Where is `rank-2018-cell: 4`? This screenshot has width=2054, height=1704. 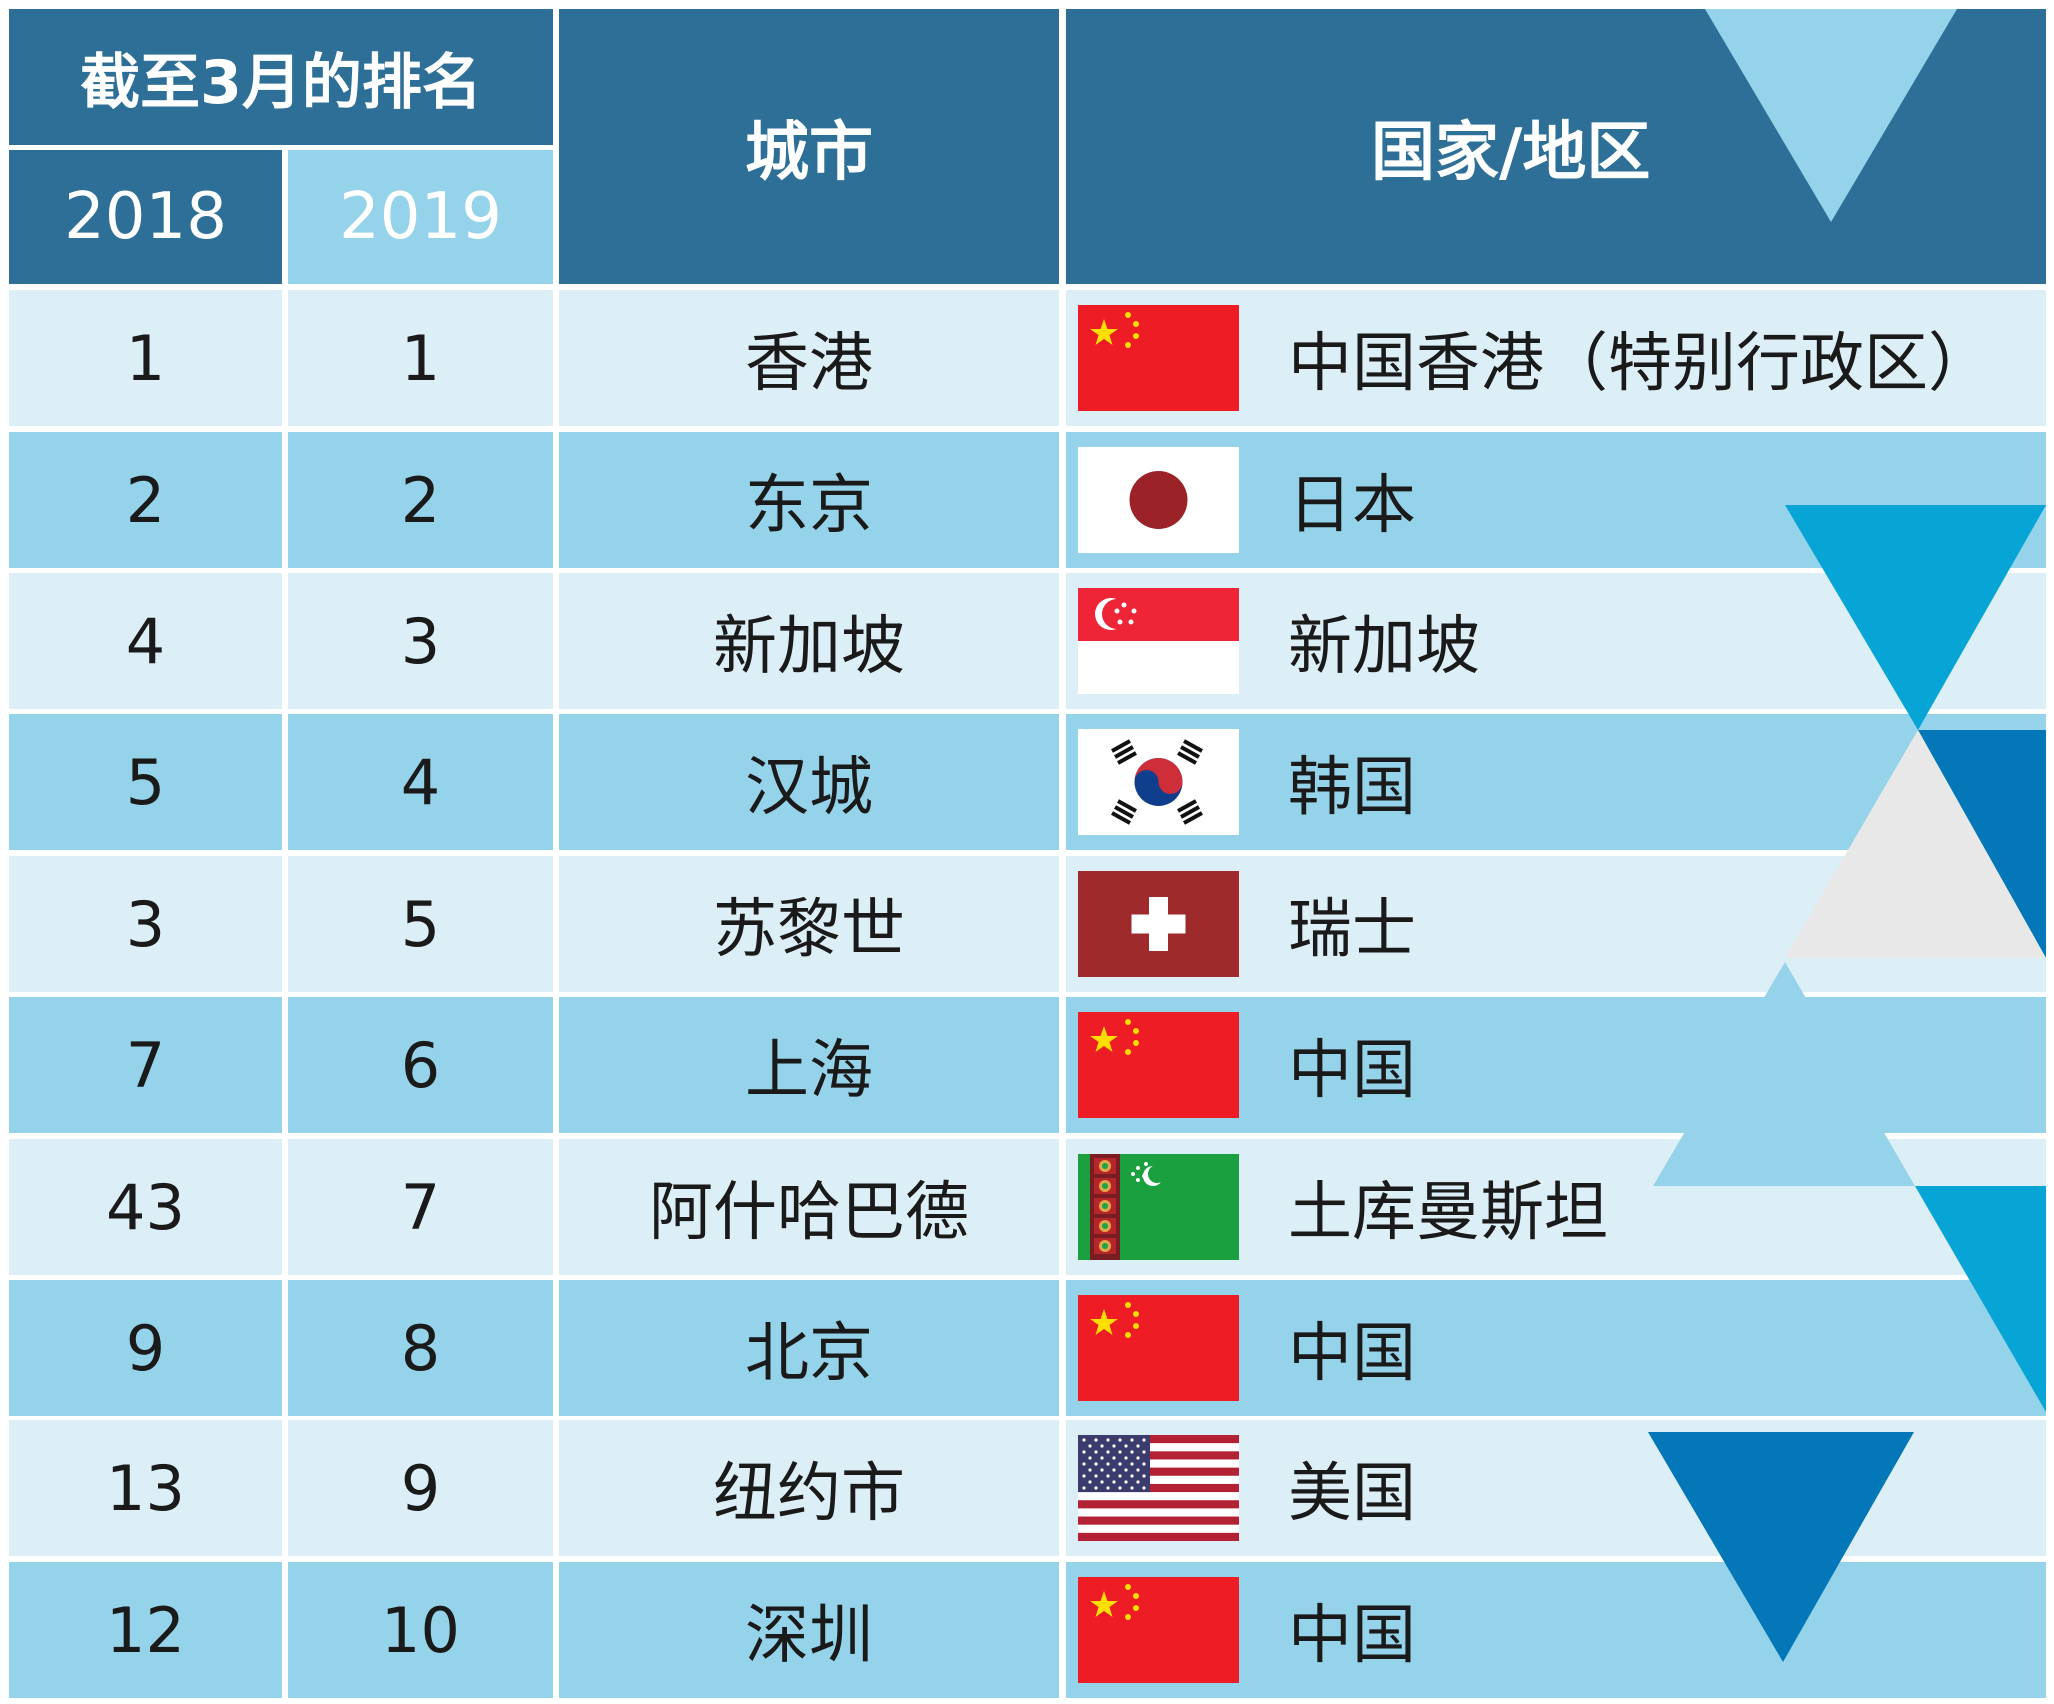
rank-2018-cell: 4 is located at coordinates (145, 641).